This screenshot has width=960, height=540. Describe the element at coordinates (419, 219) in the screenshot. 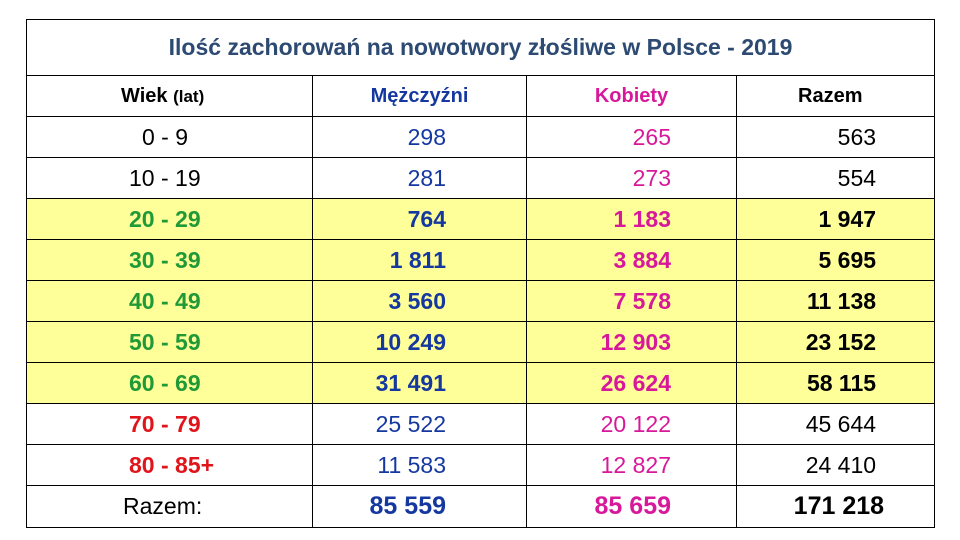

I see `men-cell: 764` at that location.